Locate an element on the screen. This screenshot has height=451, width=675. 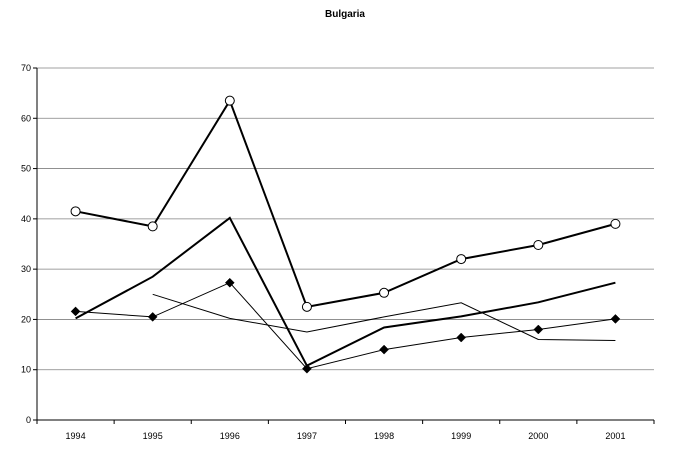
series-3-point-2000 is located at coordinates (538, 329).